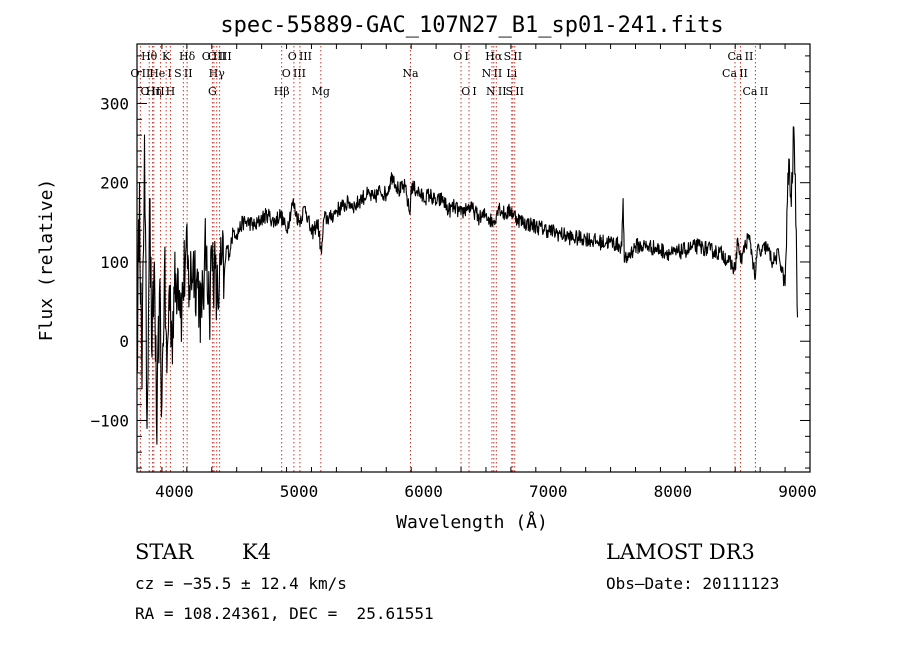 This screenshot has width=900, height=649. What do you see at coordinates (673, 491) in the screenshot?
I see `x-tick-label: 8000` at bounding box center [673, 491].